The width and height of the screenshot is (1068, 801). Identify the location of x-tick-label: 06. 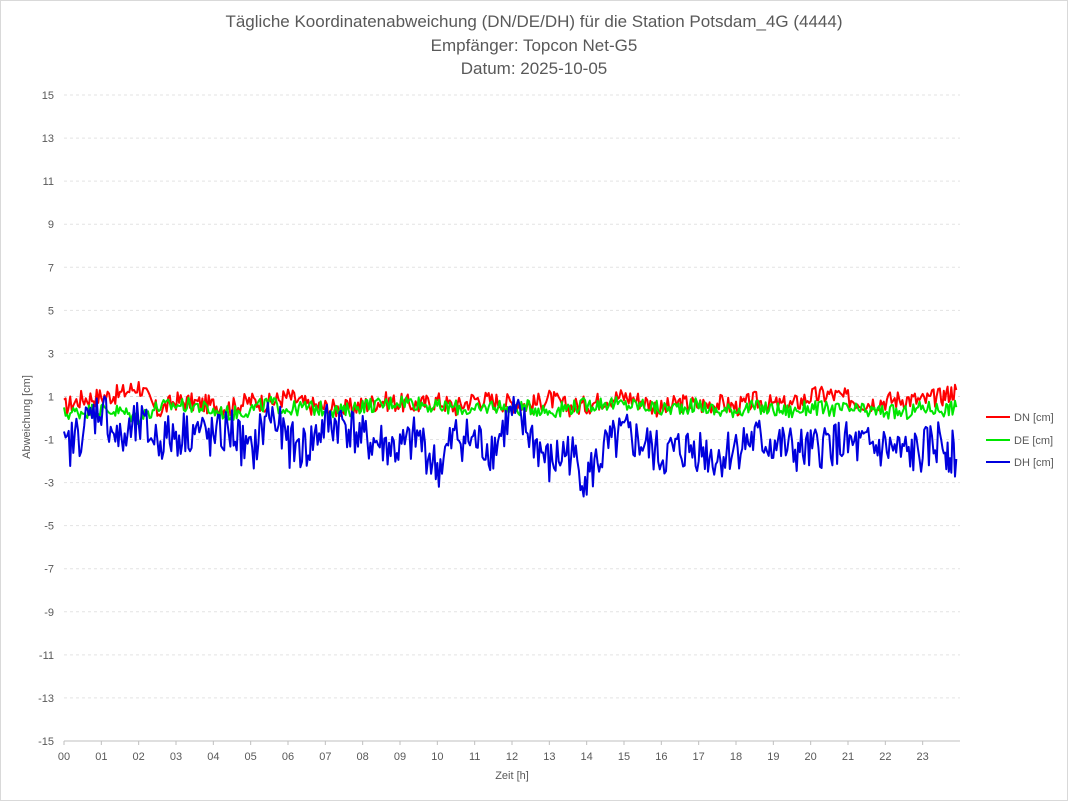
(288, 757).